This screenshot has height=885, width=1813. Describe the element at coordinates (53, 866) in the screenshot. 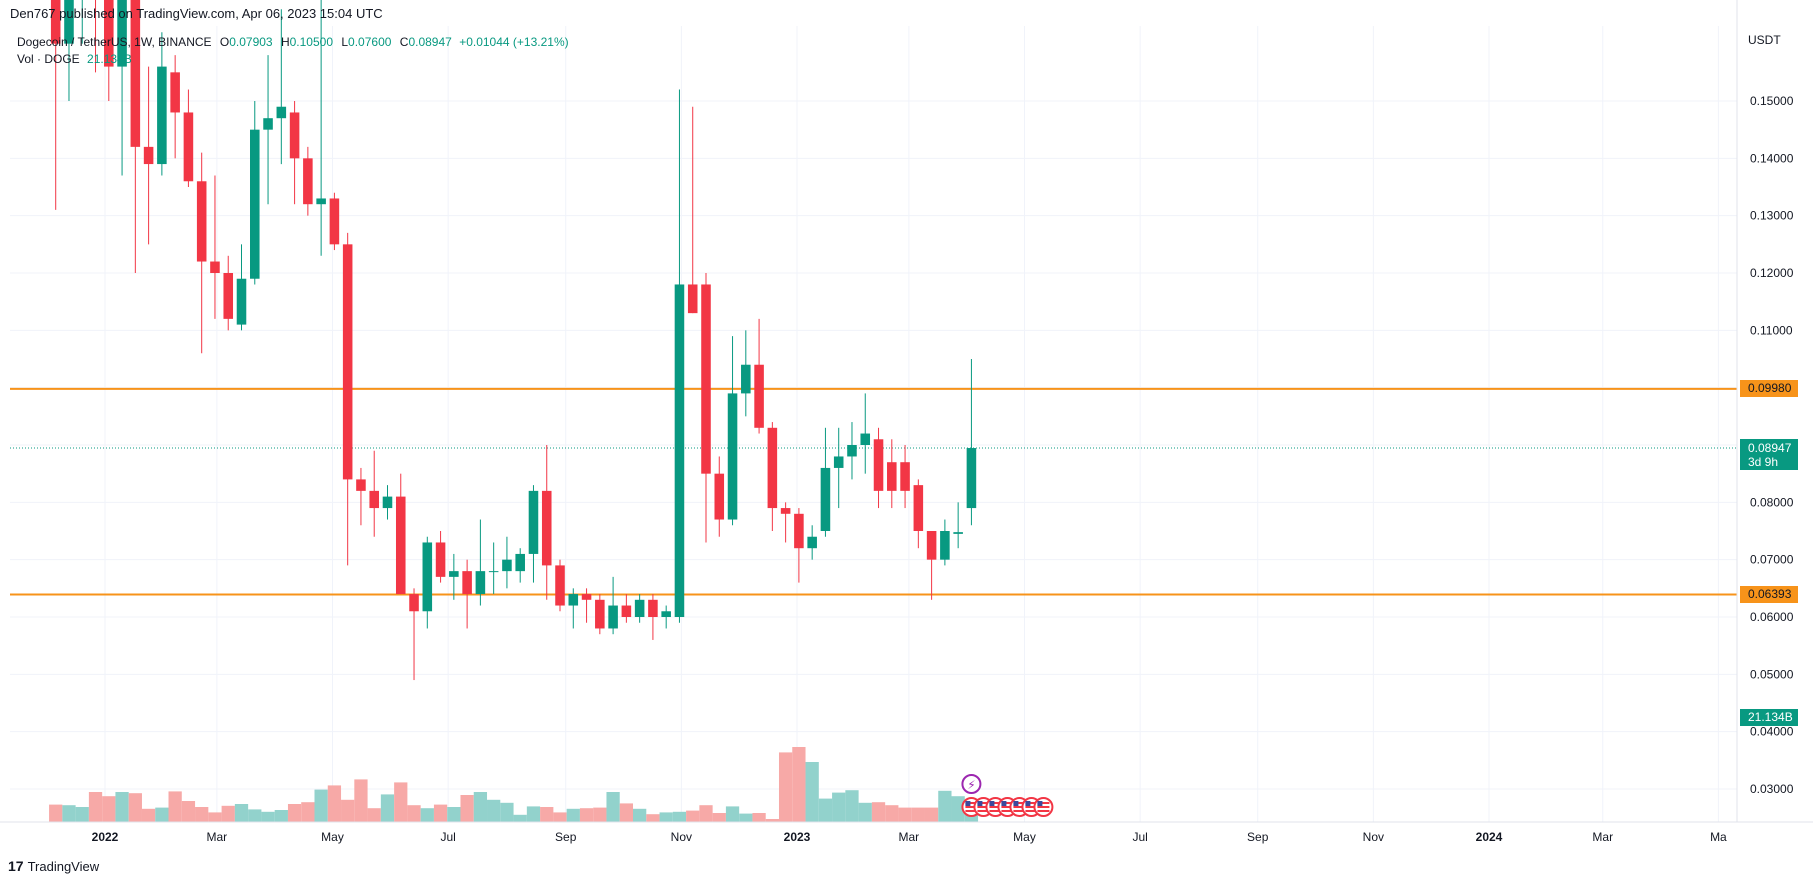

I see `footer-brand: 17 TradingView` at that location.